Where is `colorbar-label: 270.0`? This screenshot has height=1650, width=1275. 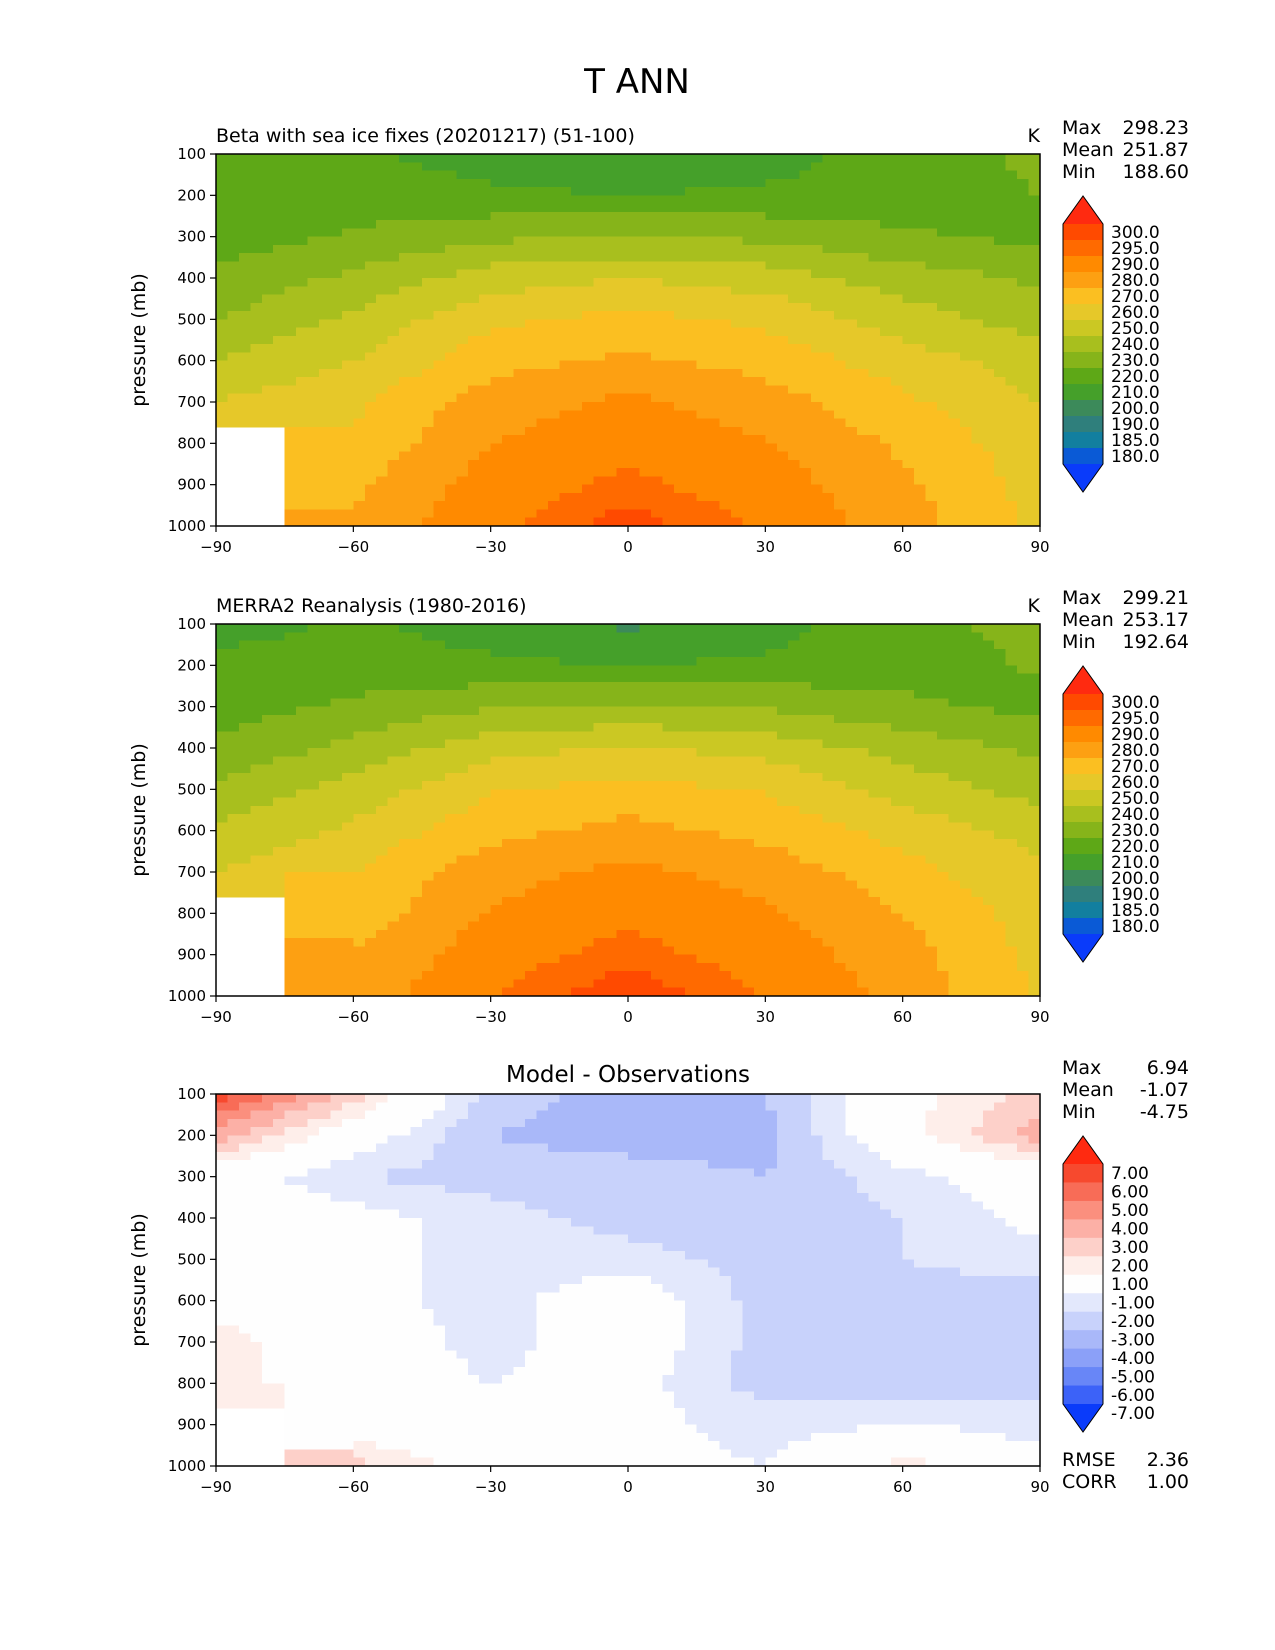
colorbar-label: 270.0 is located at coordinates (1135, 297).